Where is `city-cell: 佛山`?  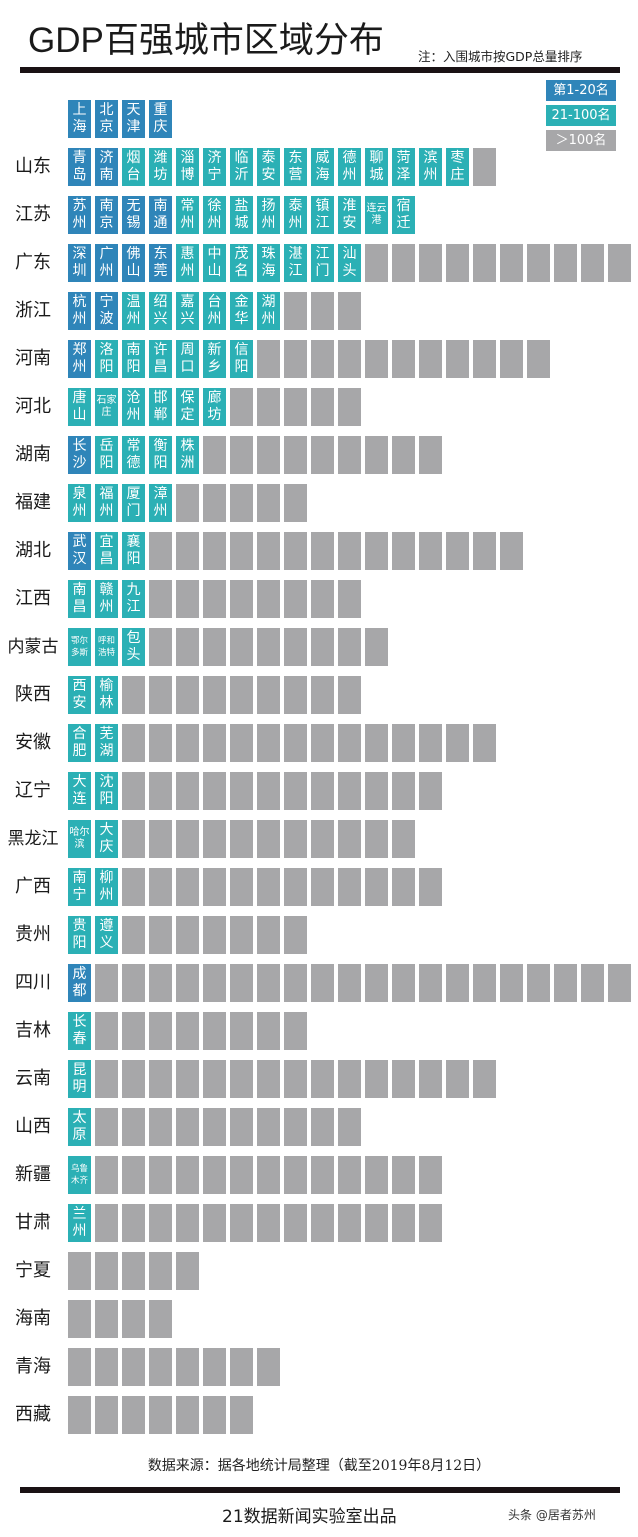
city-cell: 佛山 is located at coordinates (133, 263).